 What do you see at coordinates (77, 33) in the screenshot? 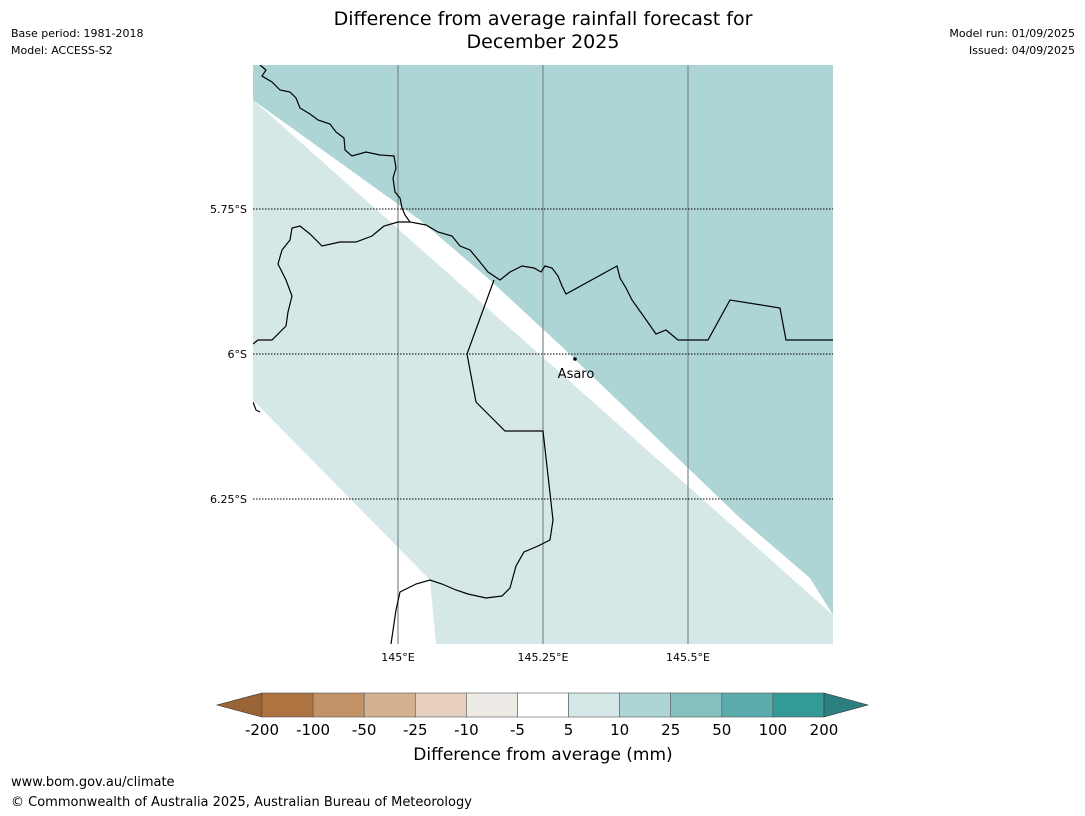
I see `base-period-text: Base period: 1981-2018` at bounding box center [77, 33].